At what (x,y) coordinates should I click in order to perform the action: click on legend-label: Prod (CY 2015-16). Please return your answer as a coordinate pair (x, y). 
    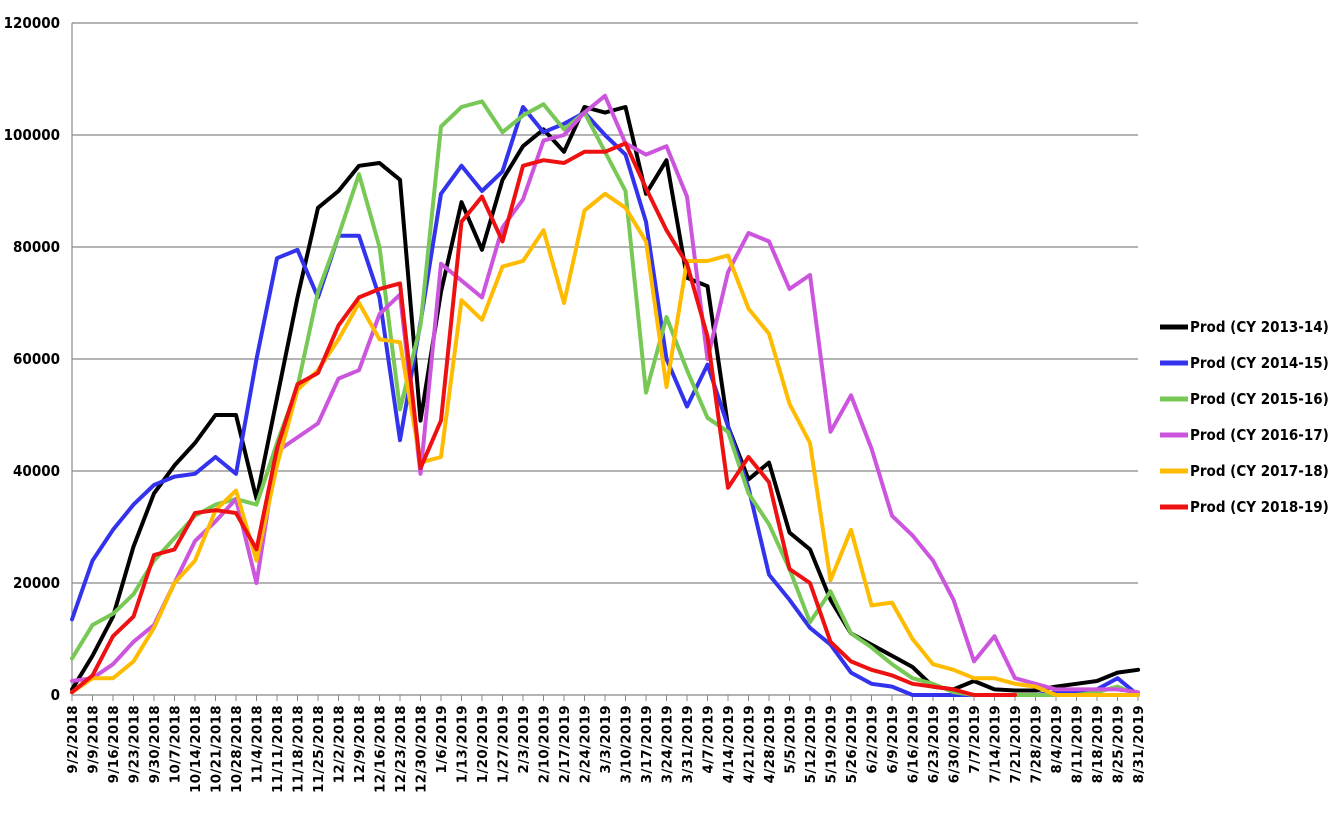
    Looking at the image, I should click on (1259, 399).